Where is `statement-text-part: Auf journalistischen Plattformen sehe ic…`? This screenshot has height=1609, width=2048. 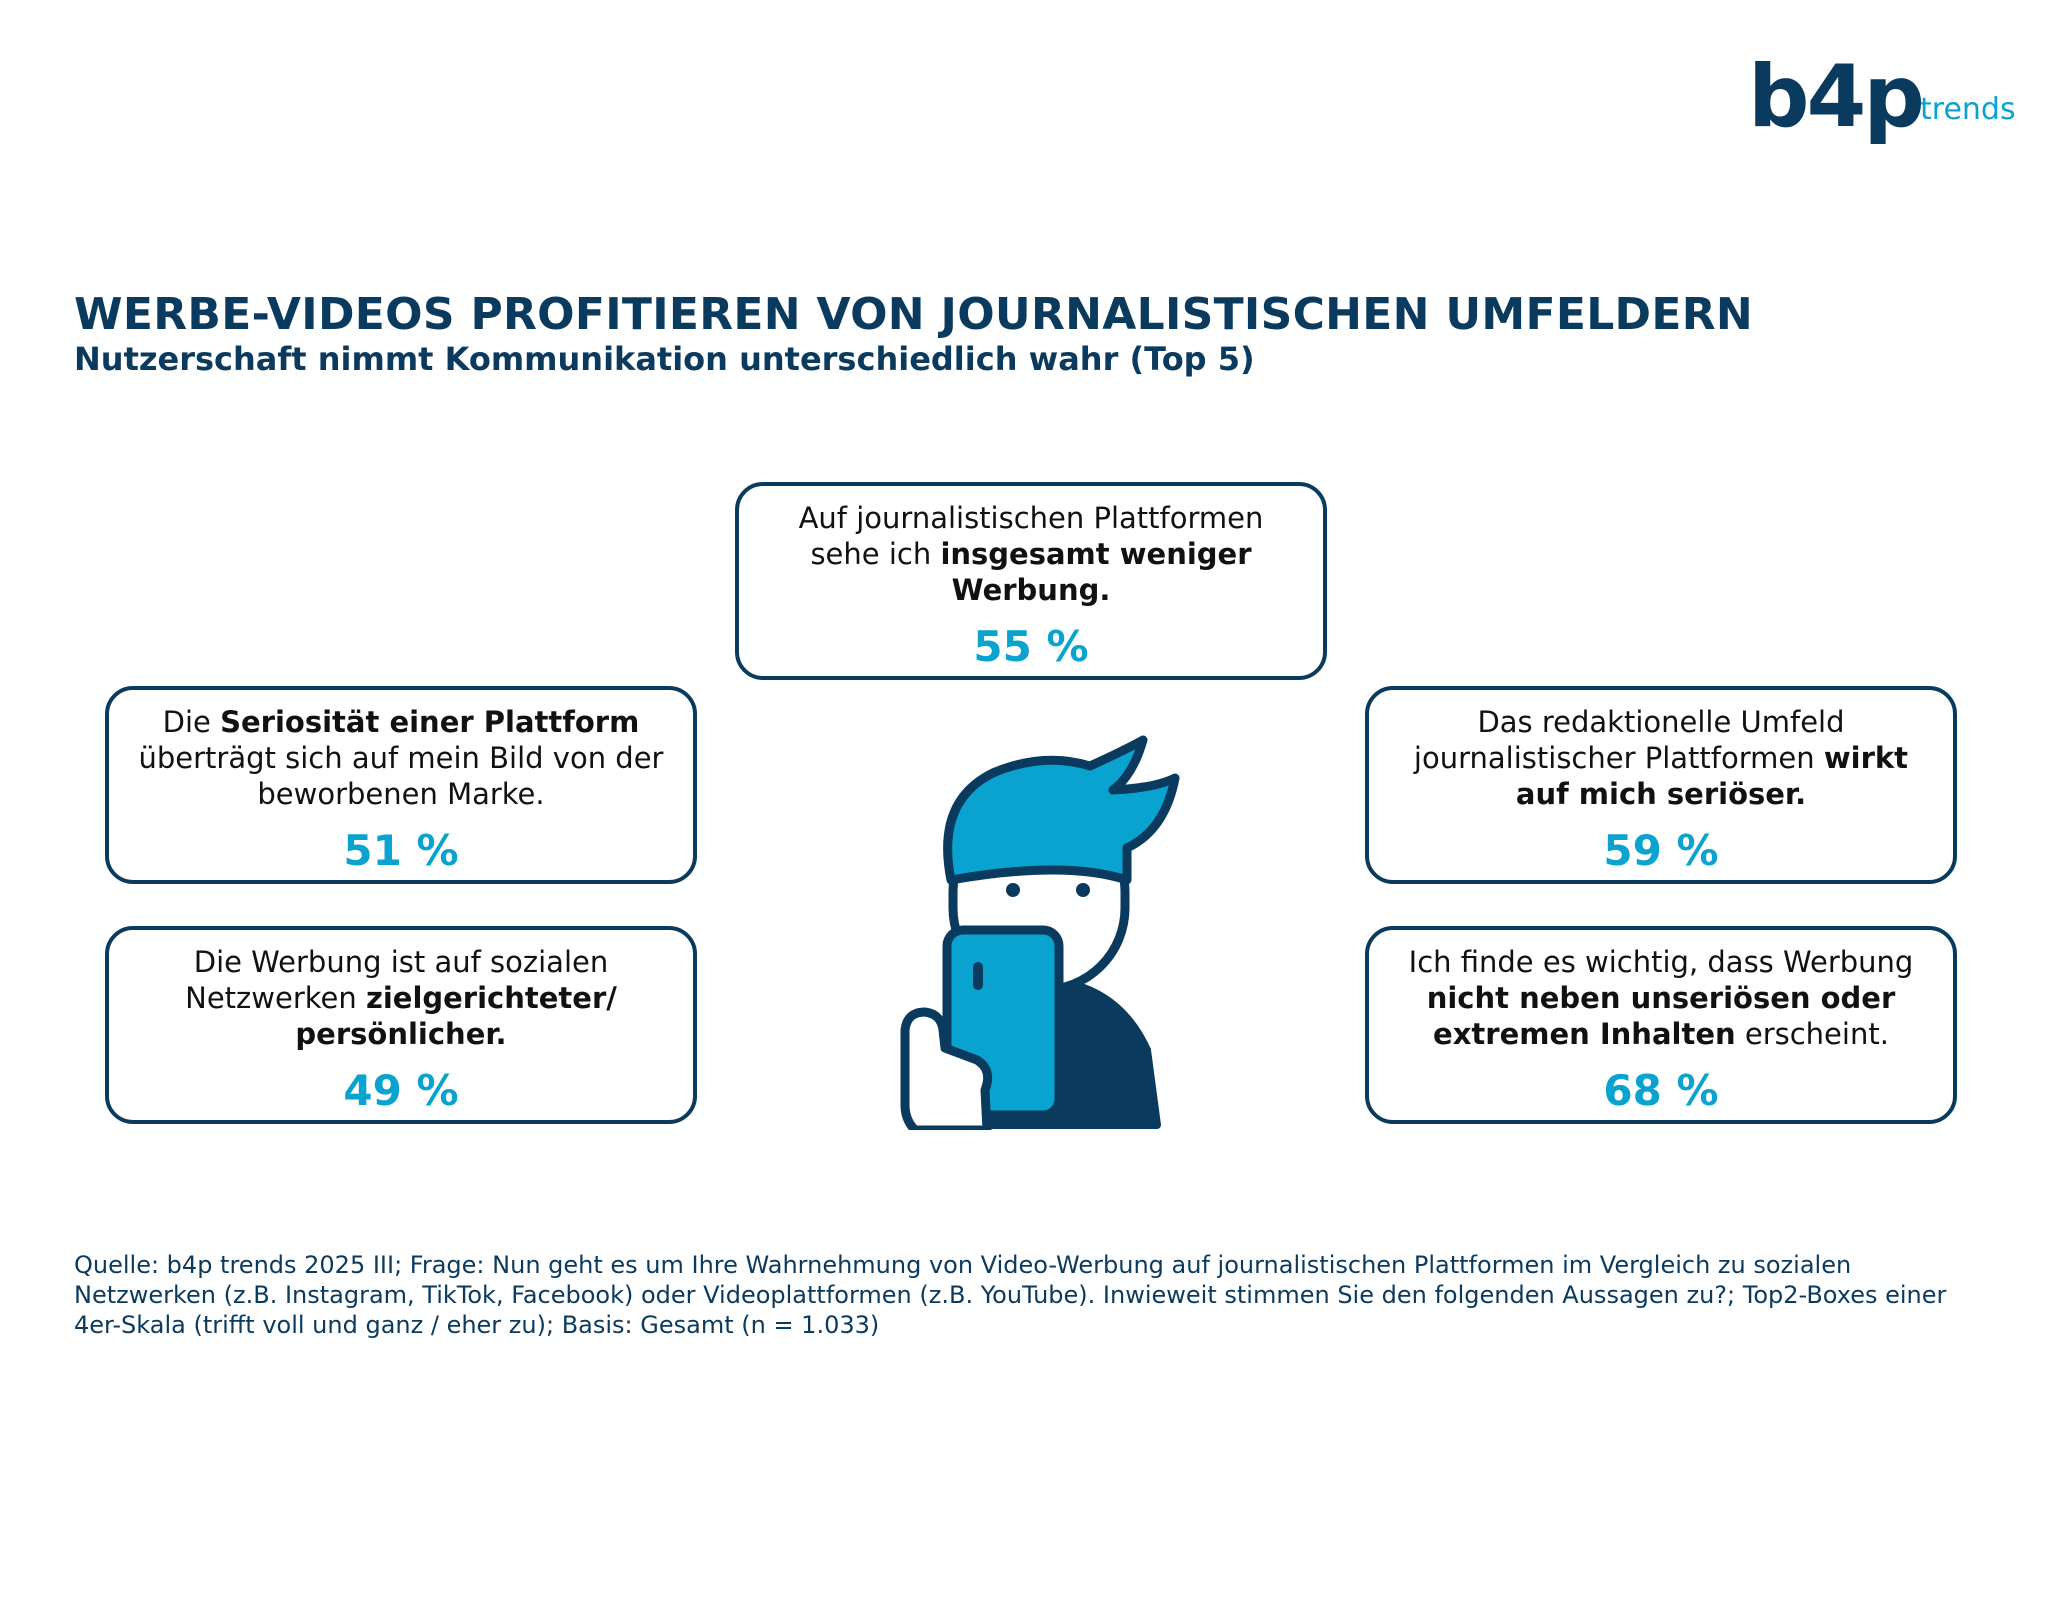 statement-text-part: Auf journalistischen Plattformen sehe ic… is located at coordinates (1031, 536).